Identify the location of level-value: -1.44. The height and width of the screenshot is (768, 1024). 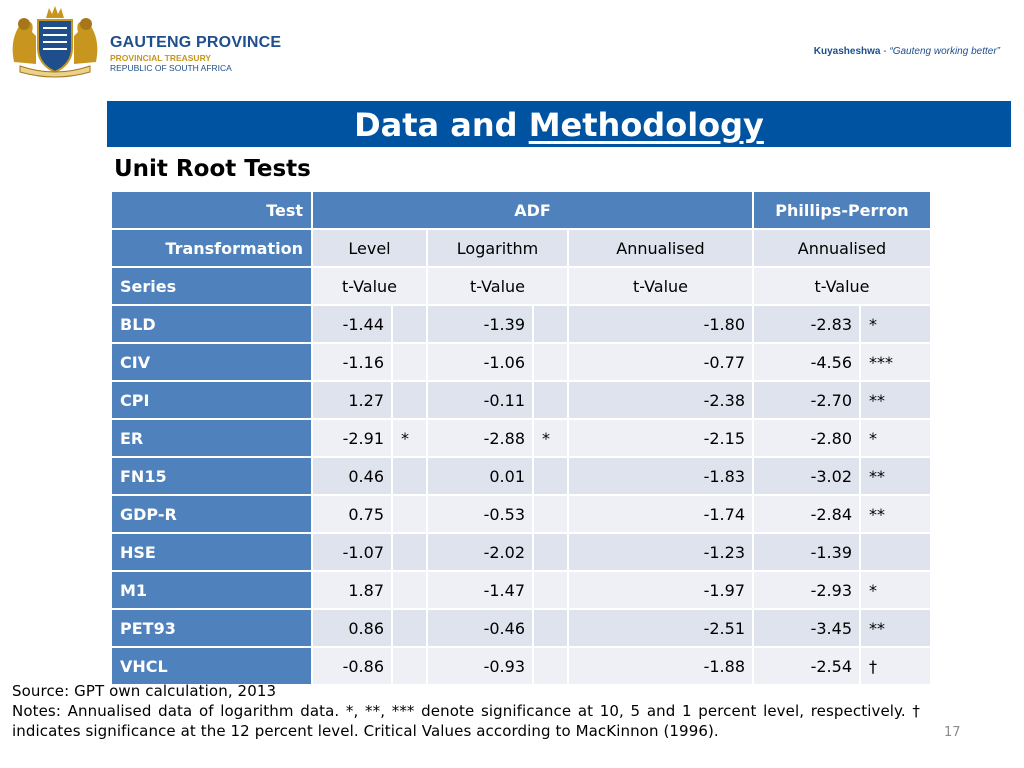
(352, 324).